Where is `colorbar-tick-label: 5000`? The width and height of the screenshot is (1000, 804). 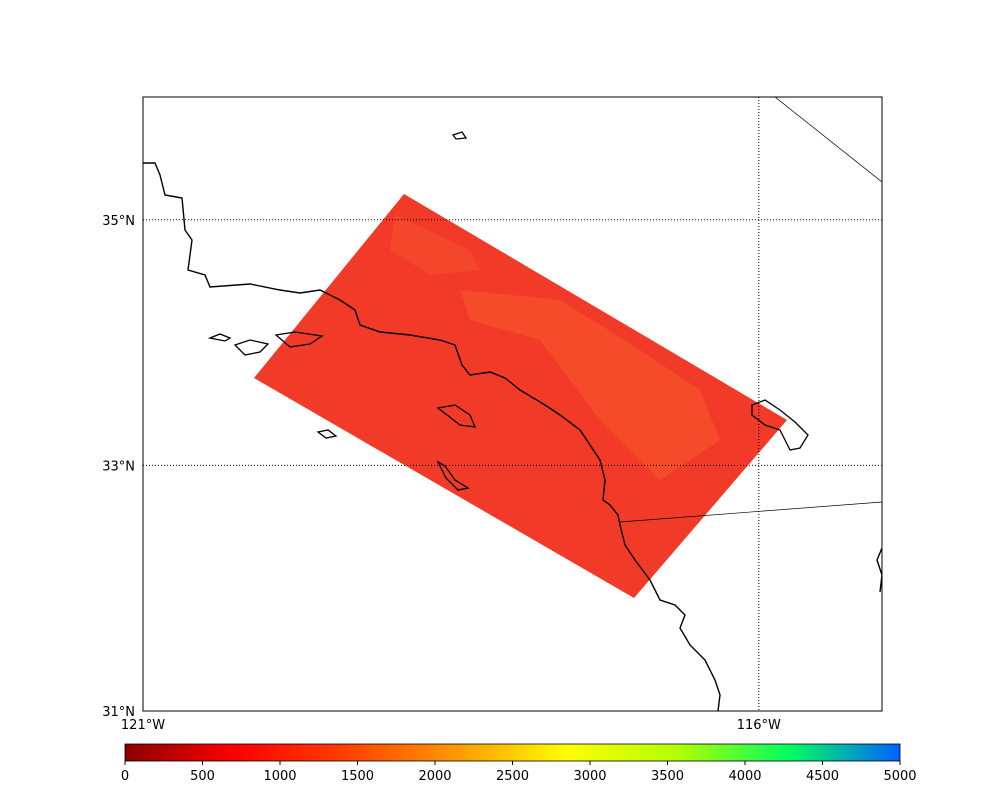 colorbar-tick-label: 5000 is located at coordinates (899, 776).